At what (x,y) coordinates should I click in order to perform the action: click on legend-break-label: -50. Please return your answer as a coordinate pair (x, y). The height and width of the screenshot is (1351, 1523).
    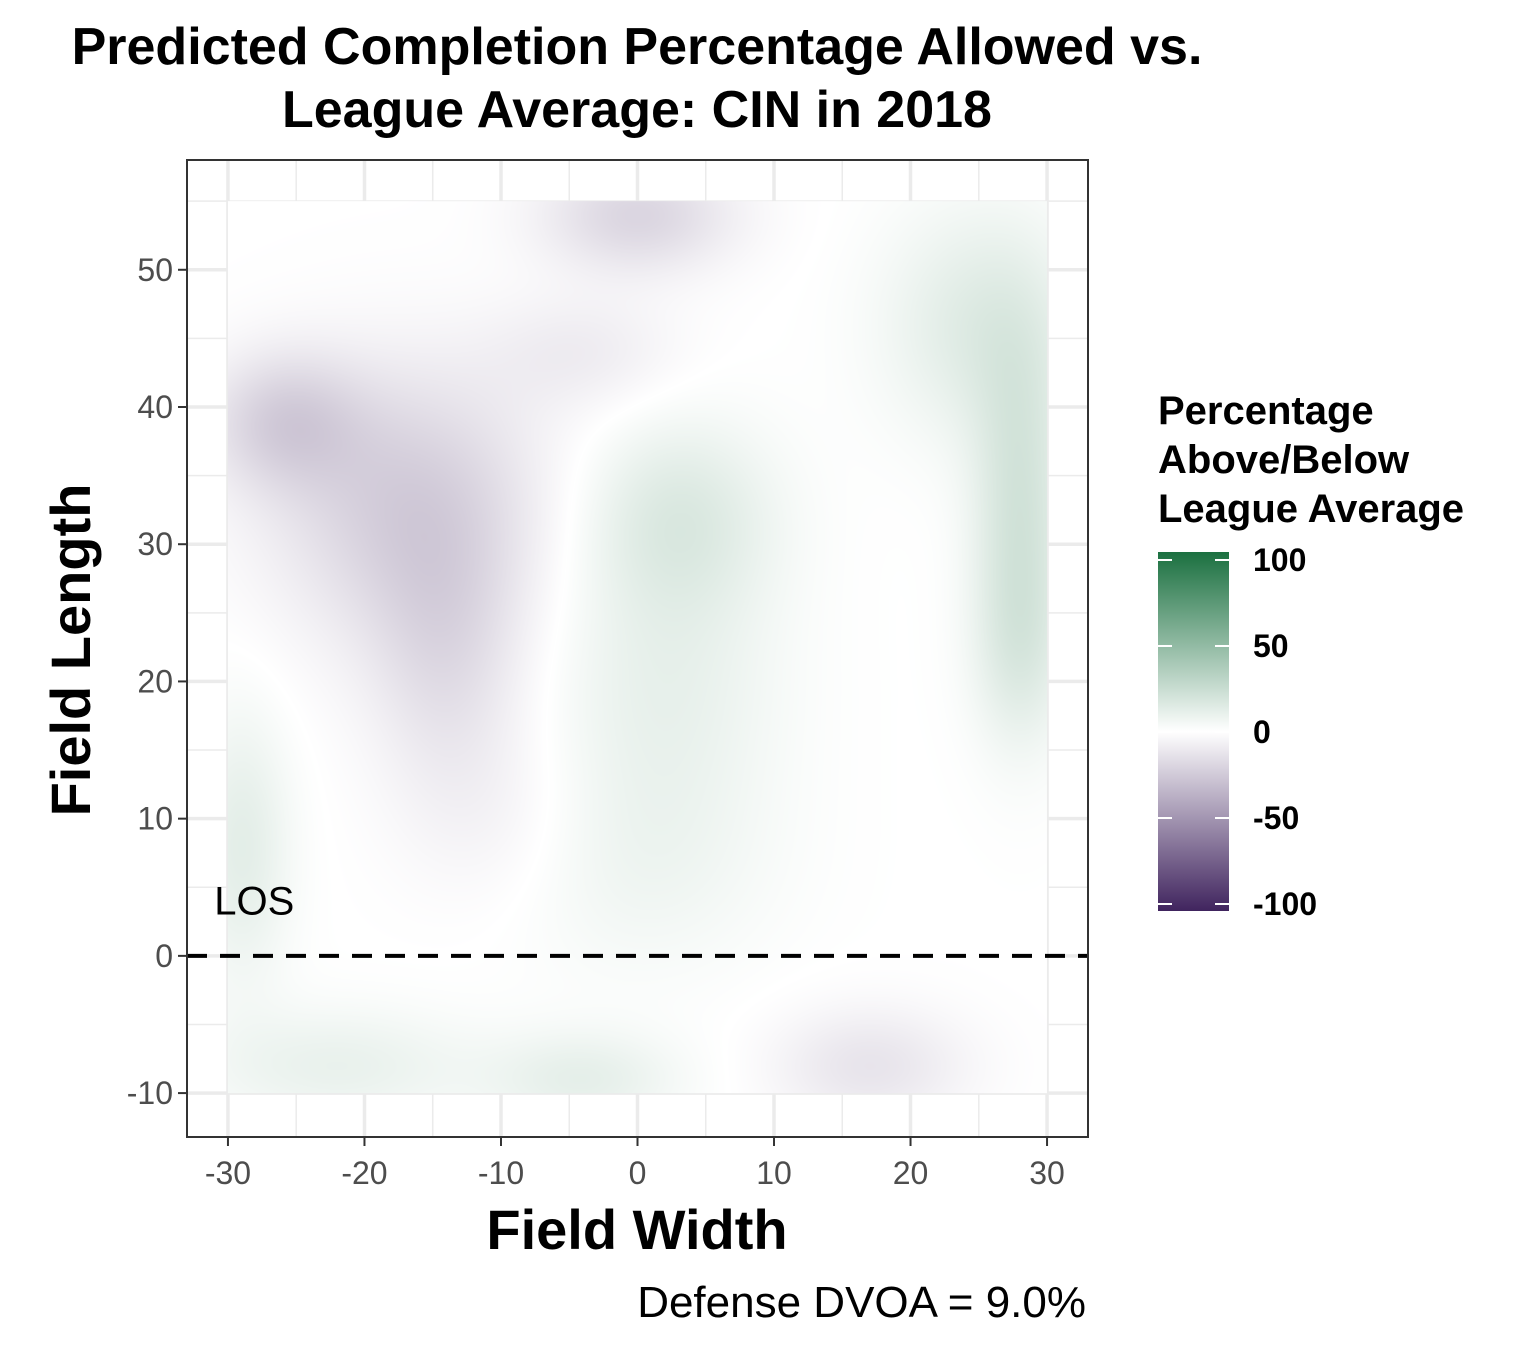
    Looking at the image, I should click on (1276, 818).